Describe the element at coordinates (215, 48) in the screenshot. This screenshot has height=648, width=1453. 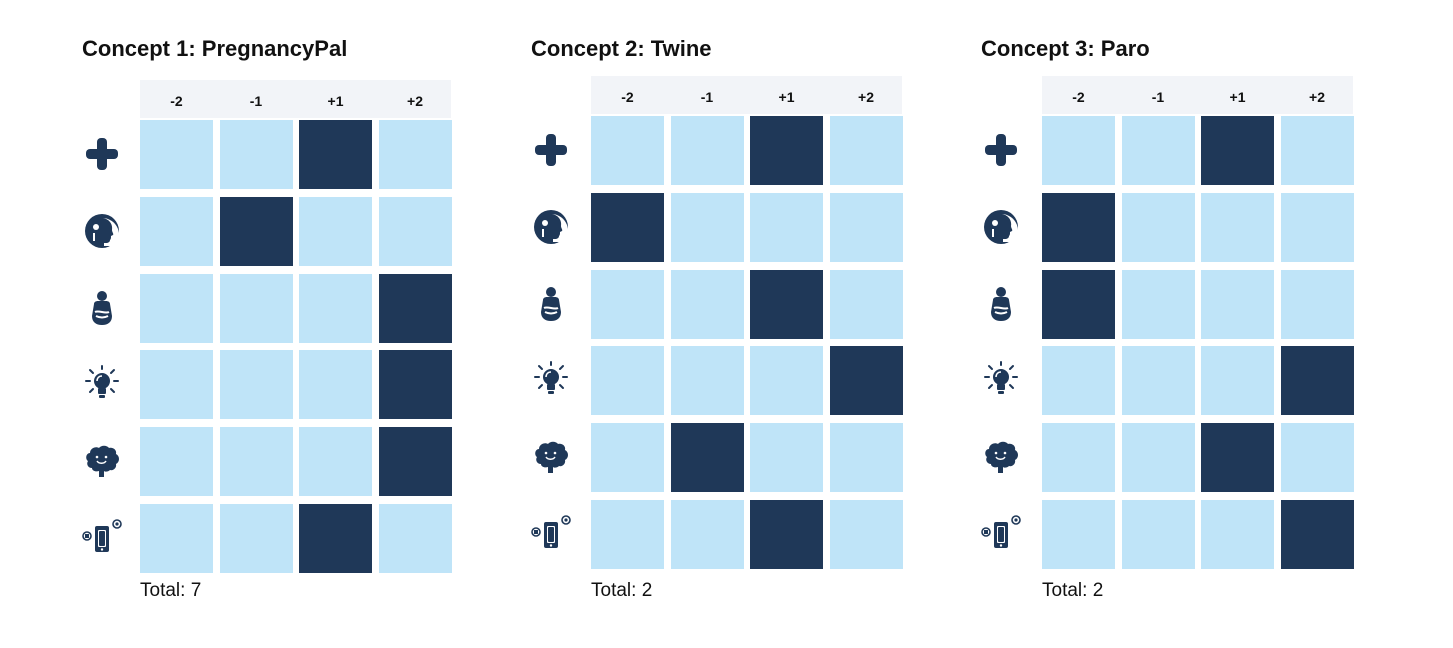
I see `concept-title: Concept 1: PregnancyPal` at that location.